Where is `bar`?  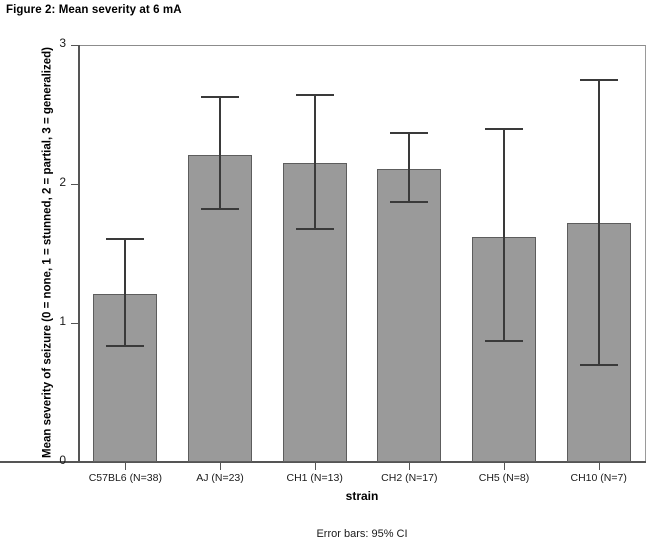 bar is located at coordinates (409, 315).